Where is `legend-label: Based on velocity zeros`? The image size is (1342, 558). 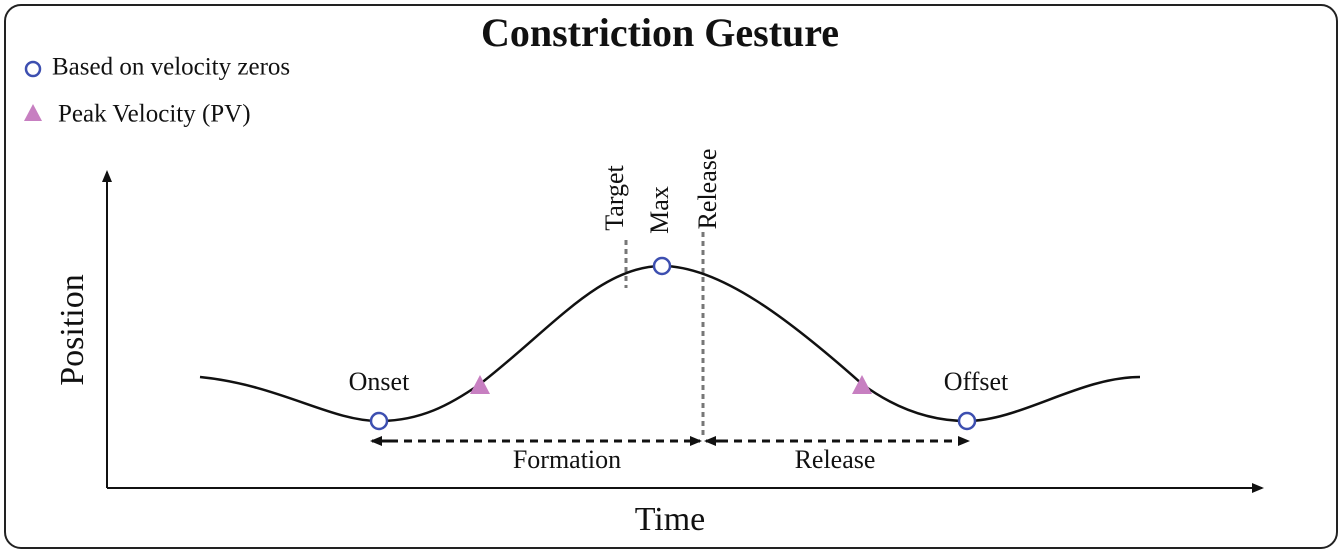 legend-label: Based on velocity zeros is located at coordinates (171, 67).